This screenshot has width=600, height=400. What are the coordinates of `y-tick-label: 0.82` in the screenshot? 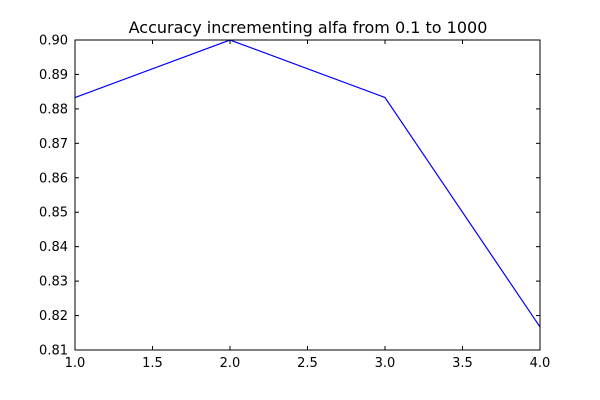 It's located at (53, 316).